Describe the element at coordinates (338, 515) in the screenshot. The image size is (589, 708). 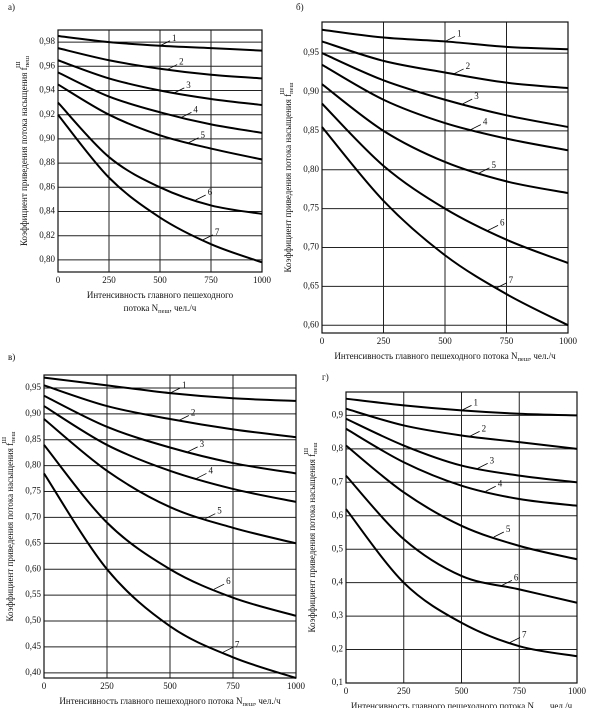
I see `y-tick-label: 0,6` at that location.